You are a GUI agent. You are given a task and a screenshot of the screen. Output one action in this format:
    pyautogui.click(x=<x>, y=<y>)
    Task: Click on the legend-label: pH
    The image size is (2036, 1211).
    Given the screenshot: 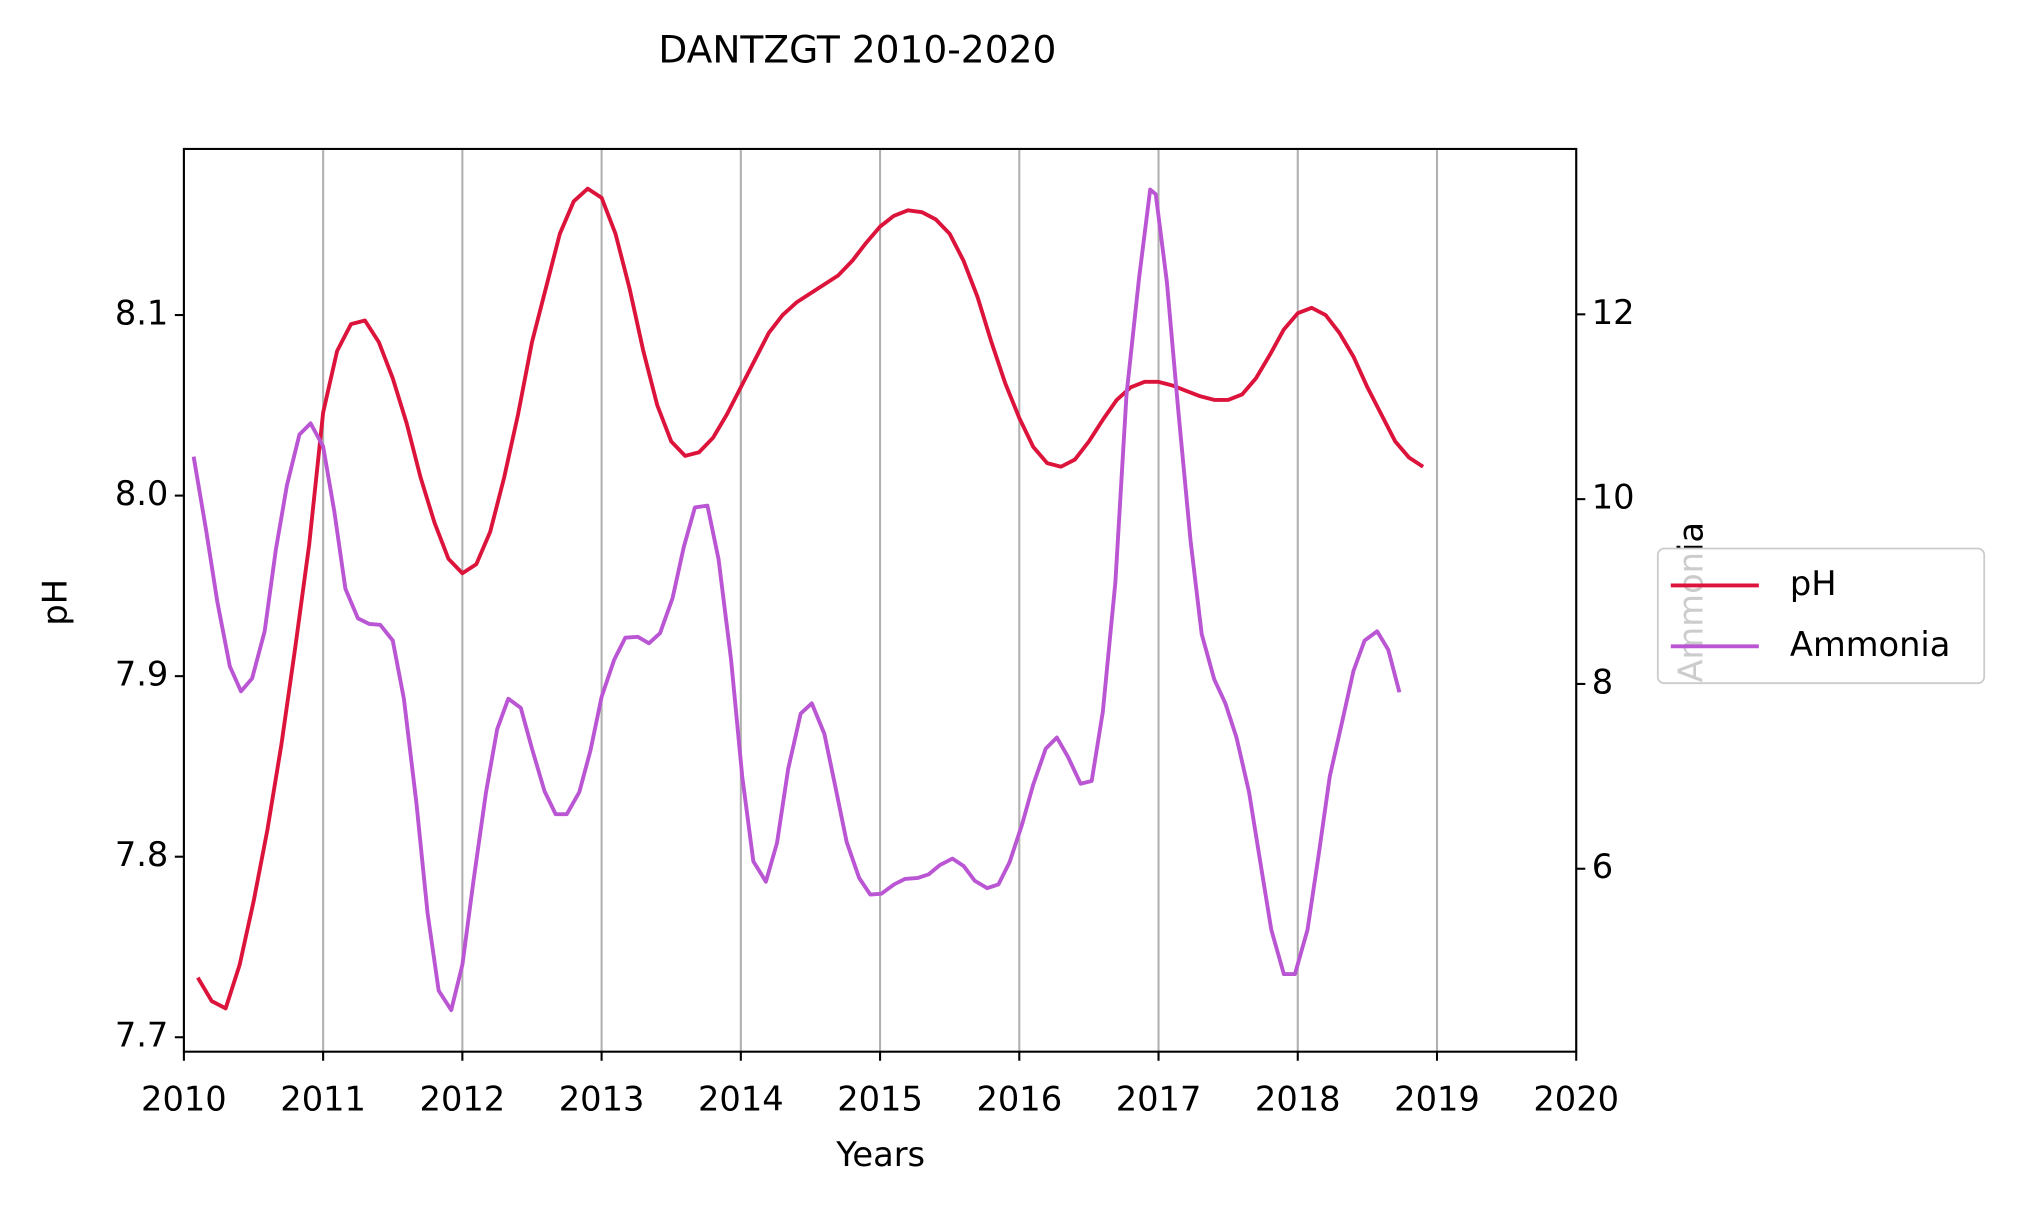 What is the action you would take?
    pyautogui.click(x=1813, y=583)
    